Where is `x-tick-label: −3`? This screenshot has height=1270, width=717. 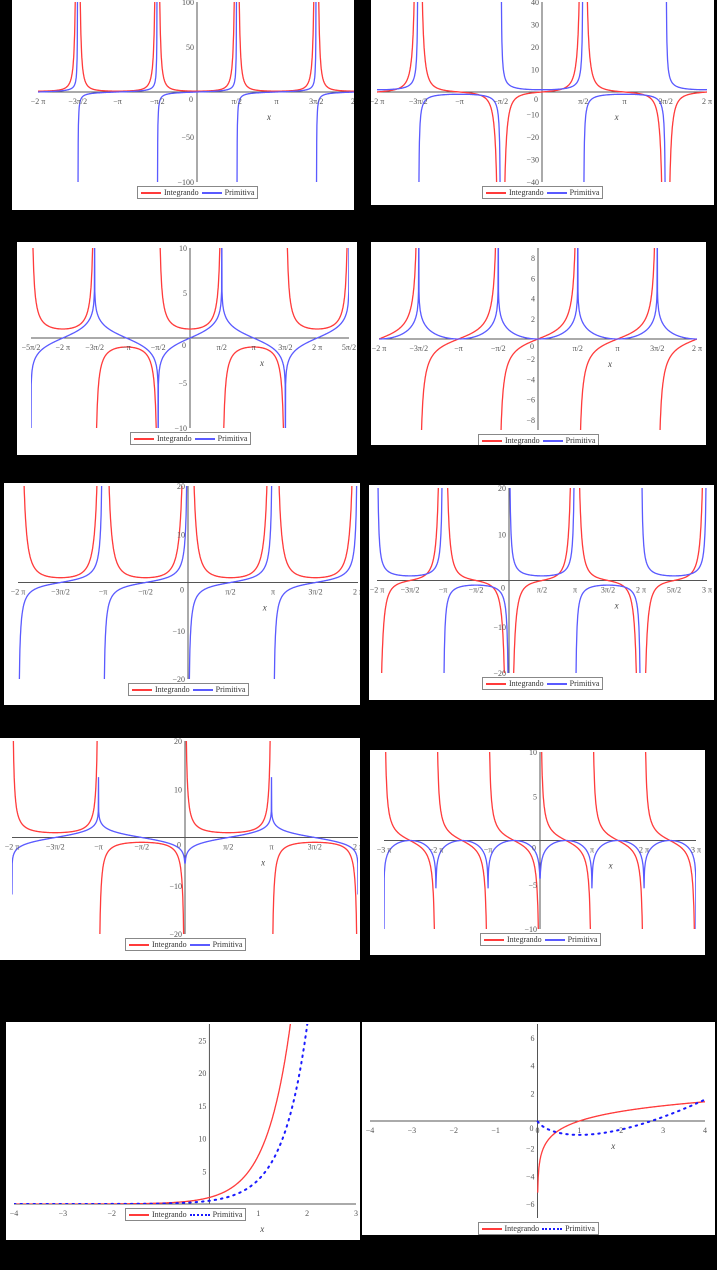 x-tick-label: −3 is located at coordinates (63, 1213).